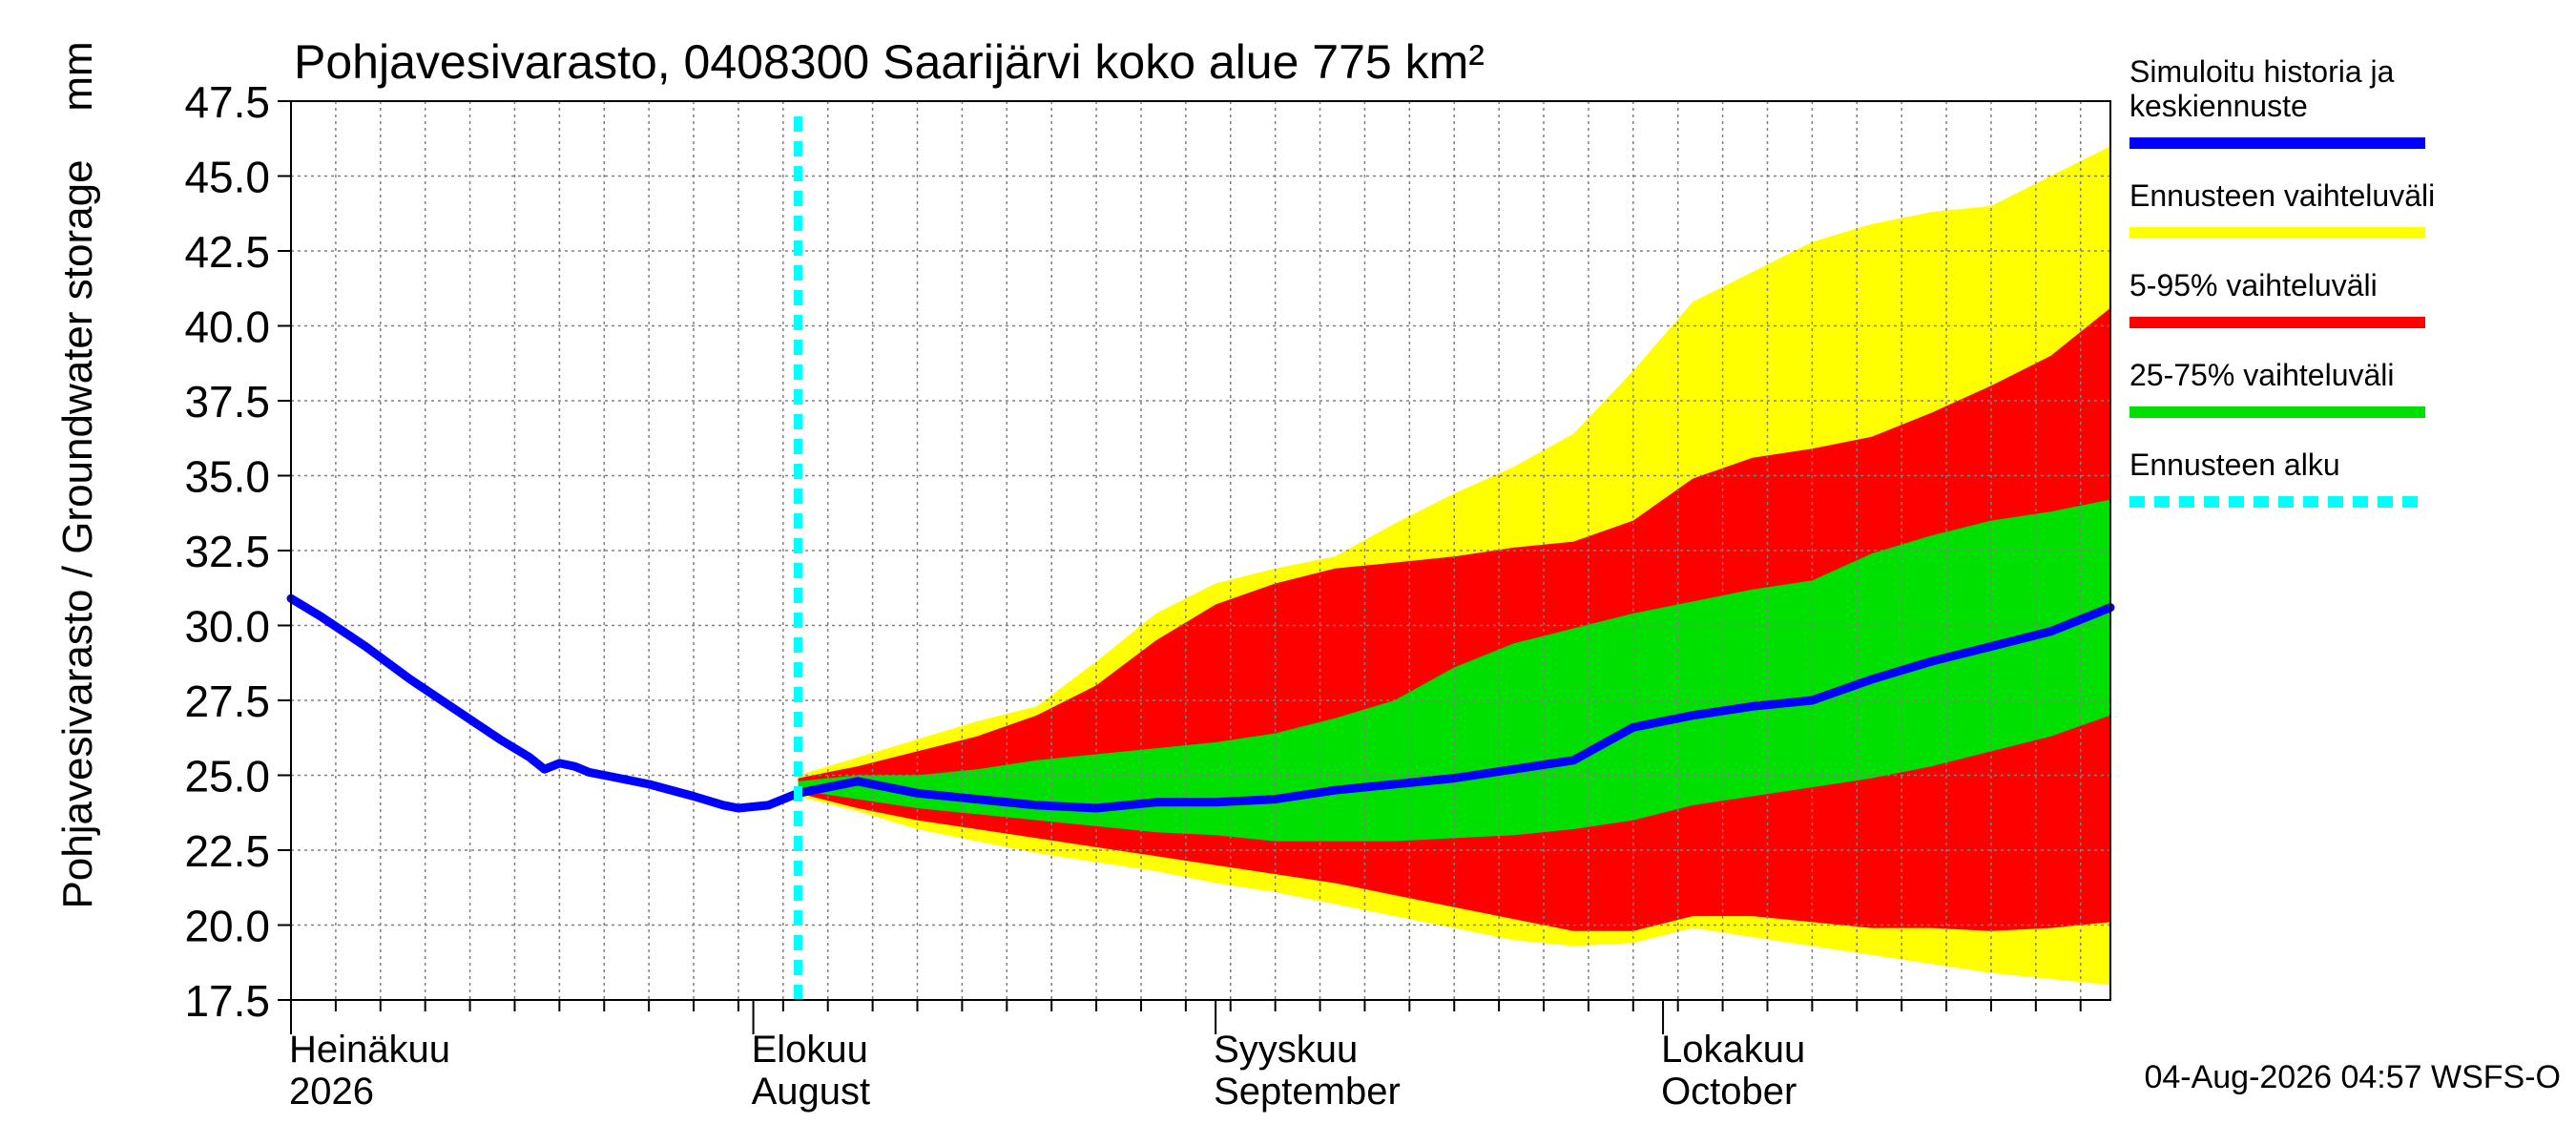 The image size is (2576, 1145). What do you see at coordinates (227, 627) in the screenshot?
I see `y-tick-label: 30.0` at bounding box center [227, 627].